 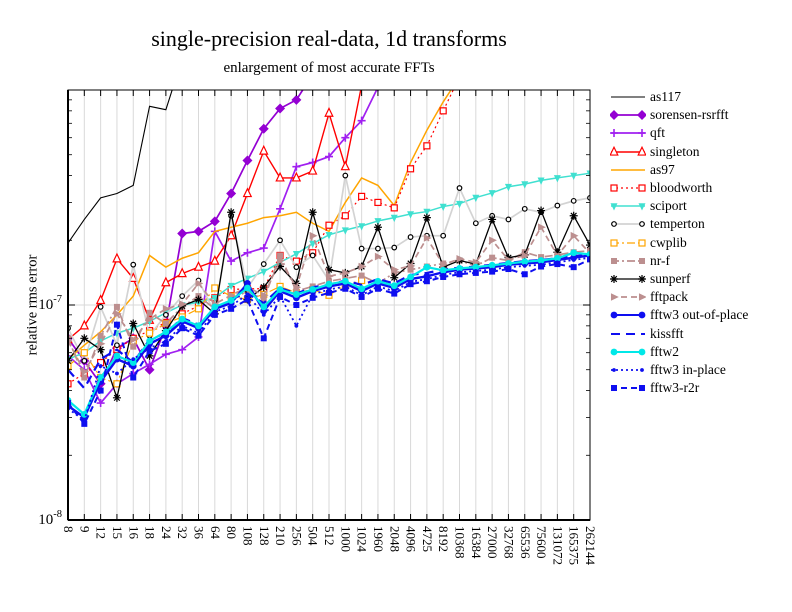 I want to click on x-tick-label: 1960, so click(x=378, y=539).